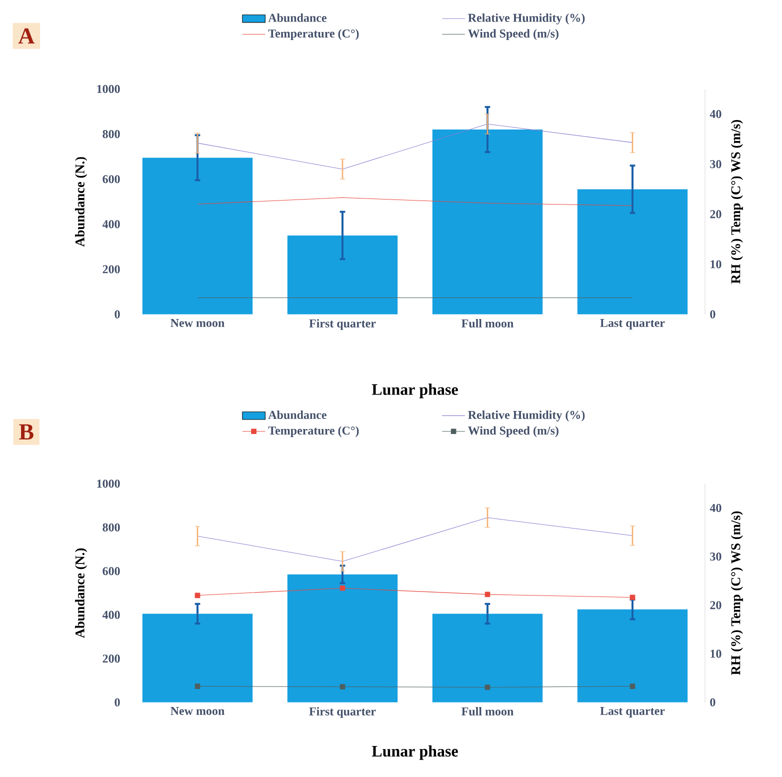 The image size is (782, 777). I want to click on chart-title: A, so click(26, 36).